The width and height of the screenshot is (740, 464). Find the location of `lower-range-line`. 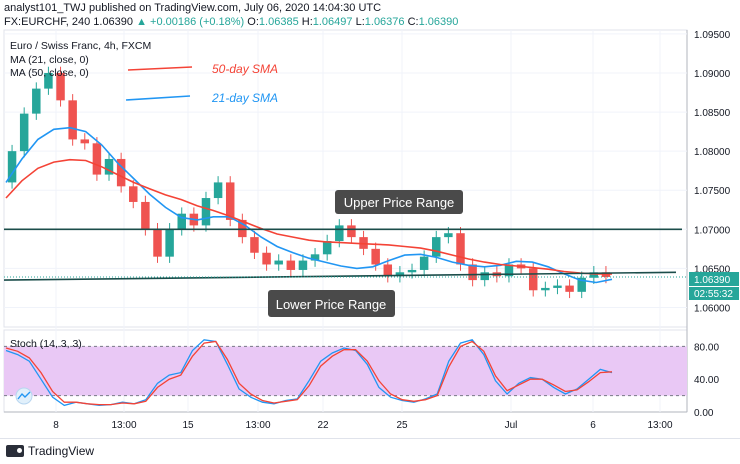

lower-range-line is located at coordinates (340, 276).